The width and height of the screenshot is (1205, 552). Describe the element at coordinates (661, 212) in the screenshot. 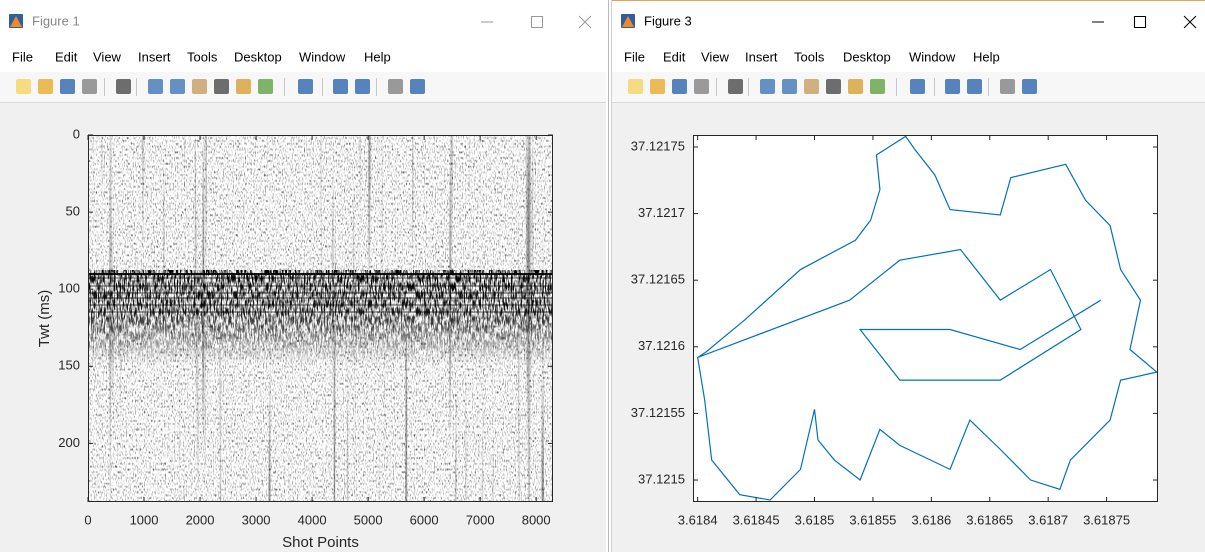

I see `y-tick-label: 37.1217` at that location.